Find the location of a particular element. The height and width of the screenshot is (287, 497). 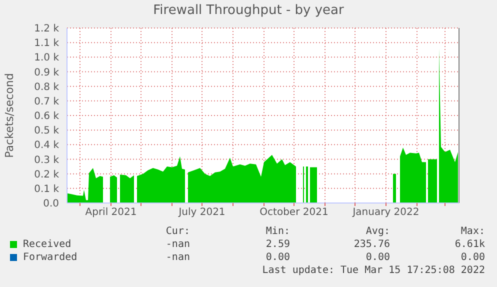

y-tick-label: 0.3 k is located at coordinates (47, 160).